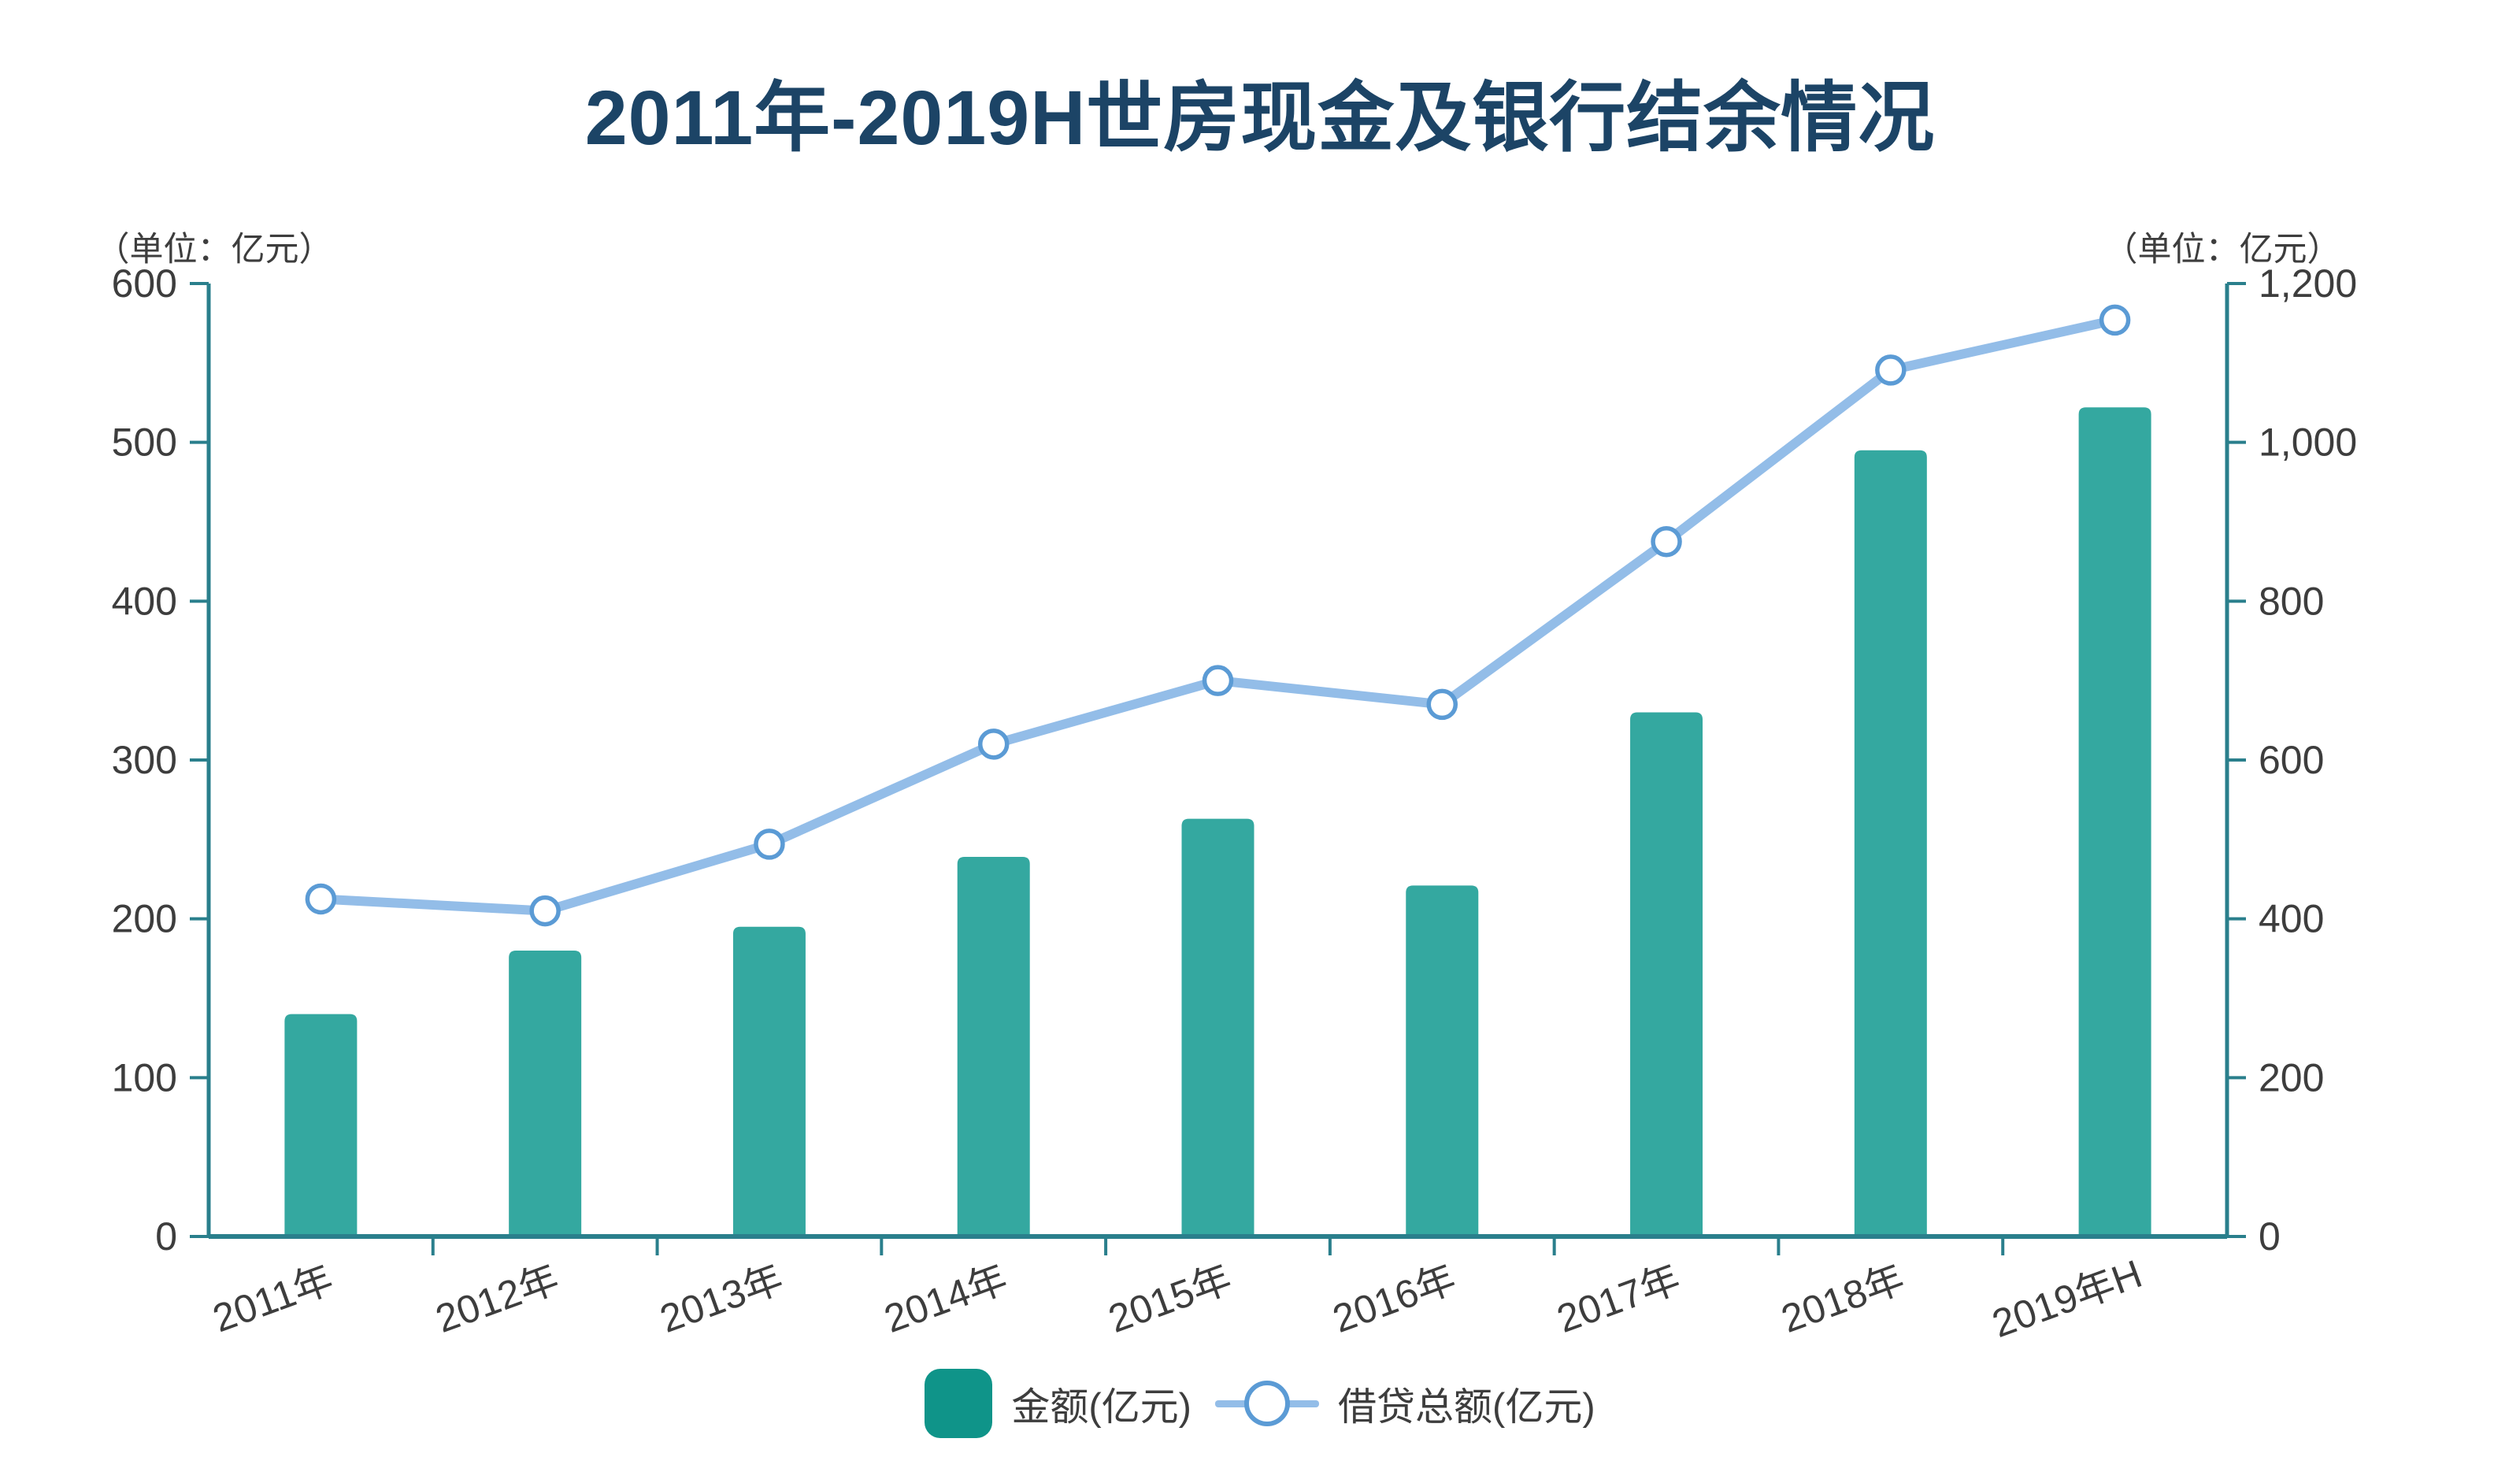 The height and width of the screenshot is (1457, 2520). Describe the element at coordinates (545, 911) in the screenshot. I see `line-marker-2012年` at that location.